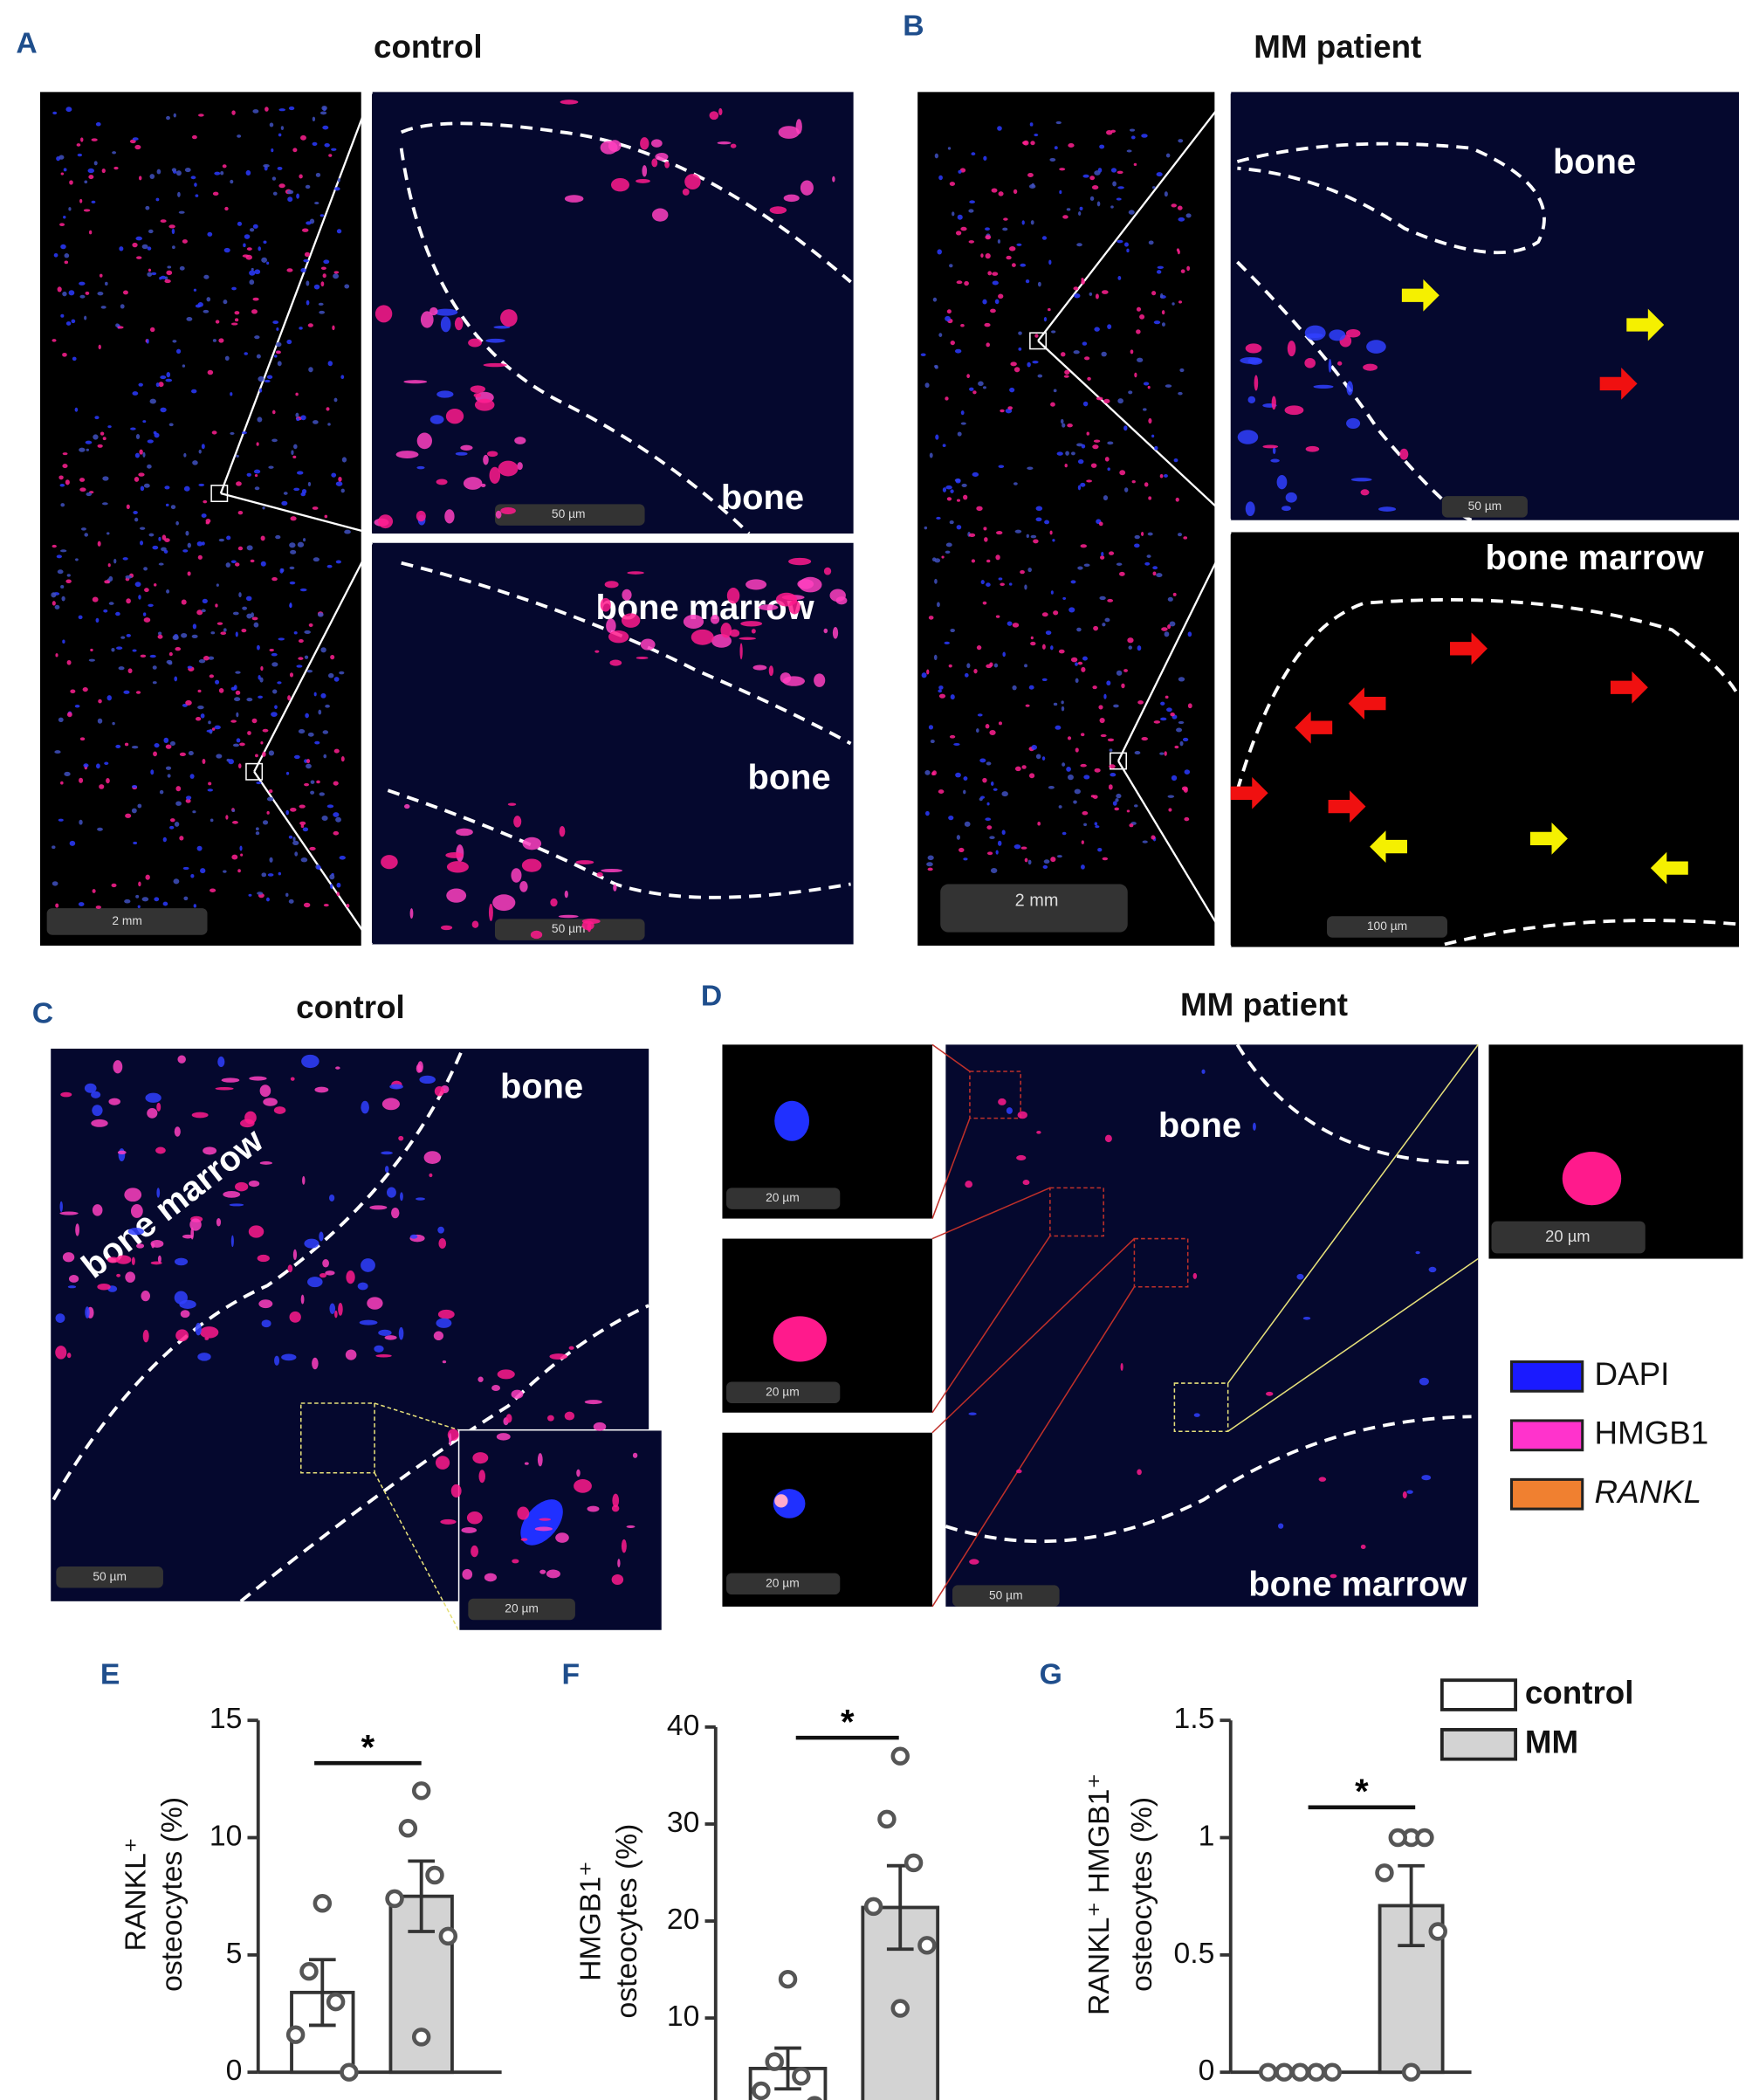 This screenshot has height=2100, width=1759. I want to click on region-label: bone, so click(762, 498).